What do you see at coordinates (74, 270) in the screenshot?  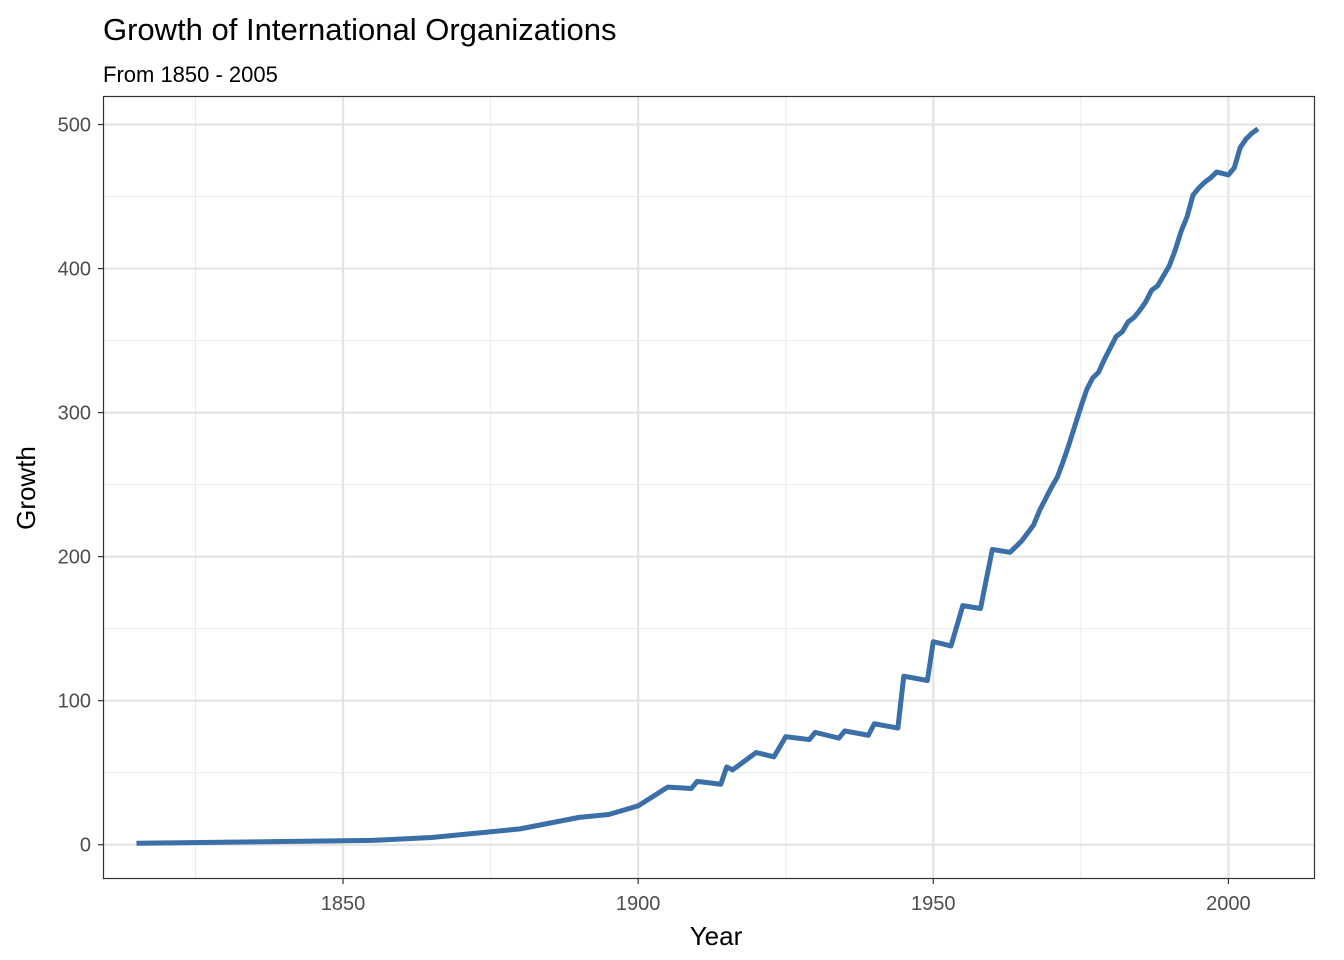 I see `y-tick-label: 400` at bounding box center [74, 270].